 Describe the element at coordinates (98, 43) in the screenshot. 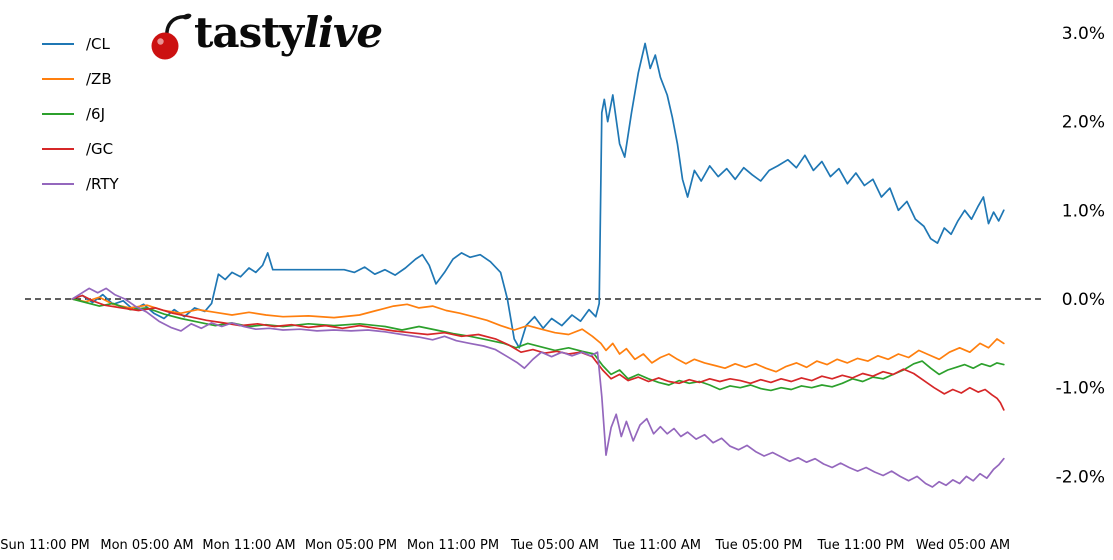

I see `legend-label-cl: /CL` at that location.